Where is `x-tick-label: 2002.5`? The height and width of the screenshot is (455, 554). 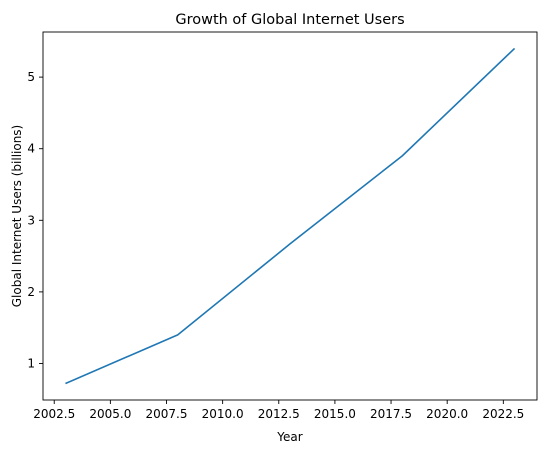
x-tick-label: 2002.5 is located at coordinates (54, 414).